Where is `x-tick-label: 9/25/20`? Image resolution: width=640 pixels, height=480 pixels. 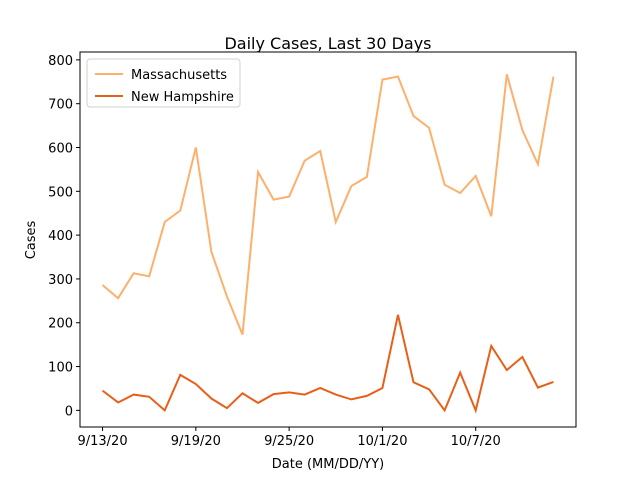 x-tick-label: 9/25/20 is located at coordinates (289, 441).